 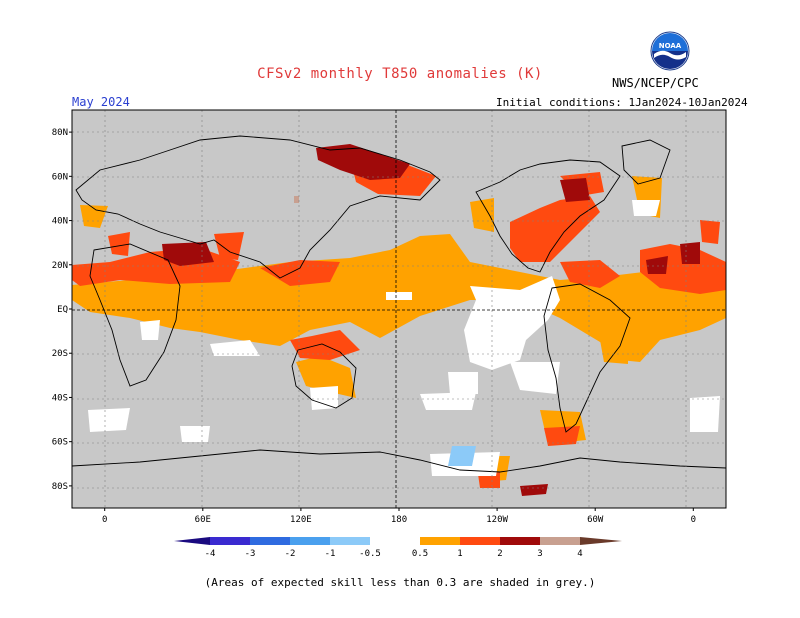 What do you see at coordinates (203, 520) in the screenshot?
I see `lon-label: 60E` at bounding box center [203, 520].